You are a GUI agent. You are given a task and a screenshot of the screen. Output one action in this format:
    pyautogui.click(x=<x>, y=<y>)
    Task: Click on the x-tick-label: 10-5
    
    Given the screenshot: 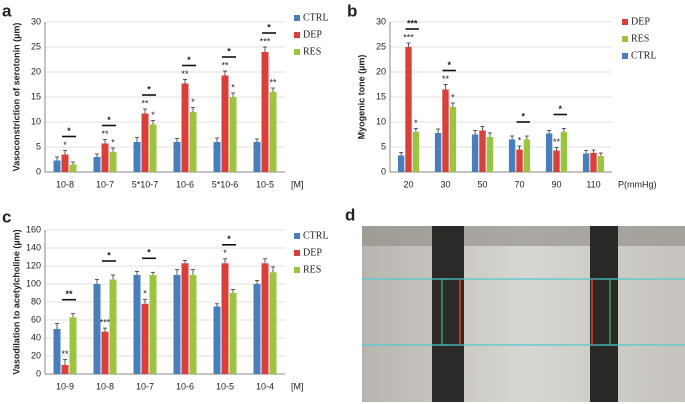 What is the action you would take?
    pyautogui.click(x=225, y=386)
    